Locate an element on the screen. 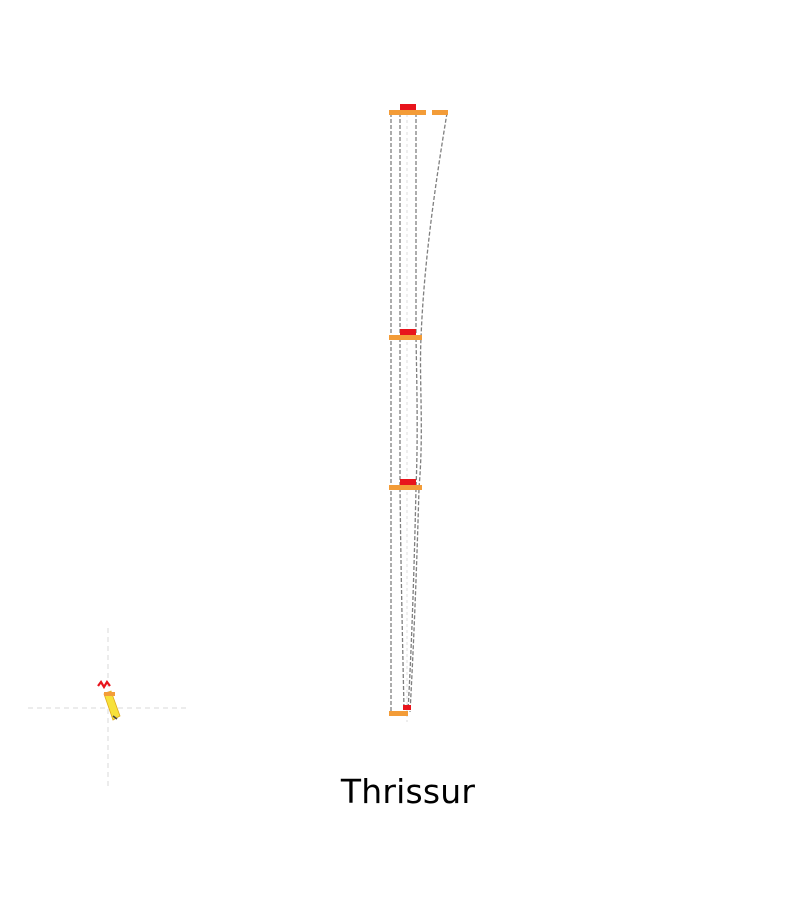 The height and width of the screenshot is (900, 800). track-lines is located at coordinates (419, 412).